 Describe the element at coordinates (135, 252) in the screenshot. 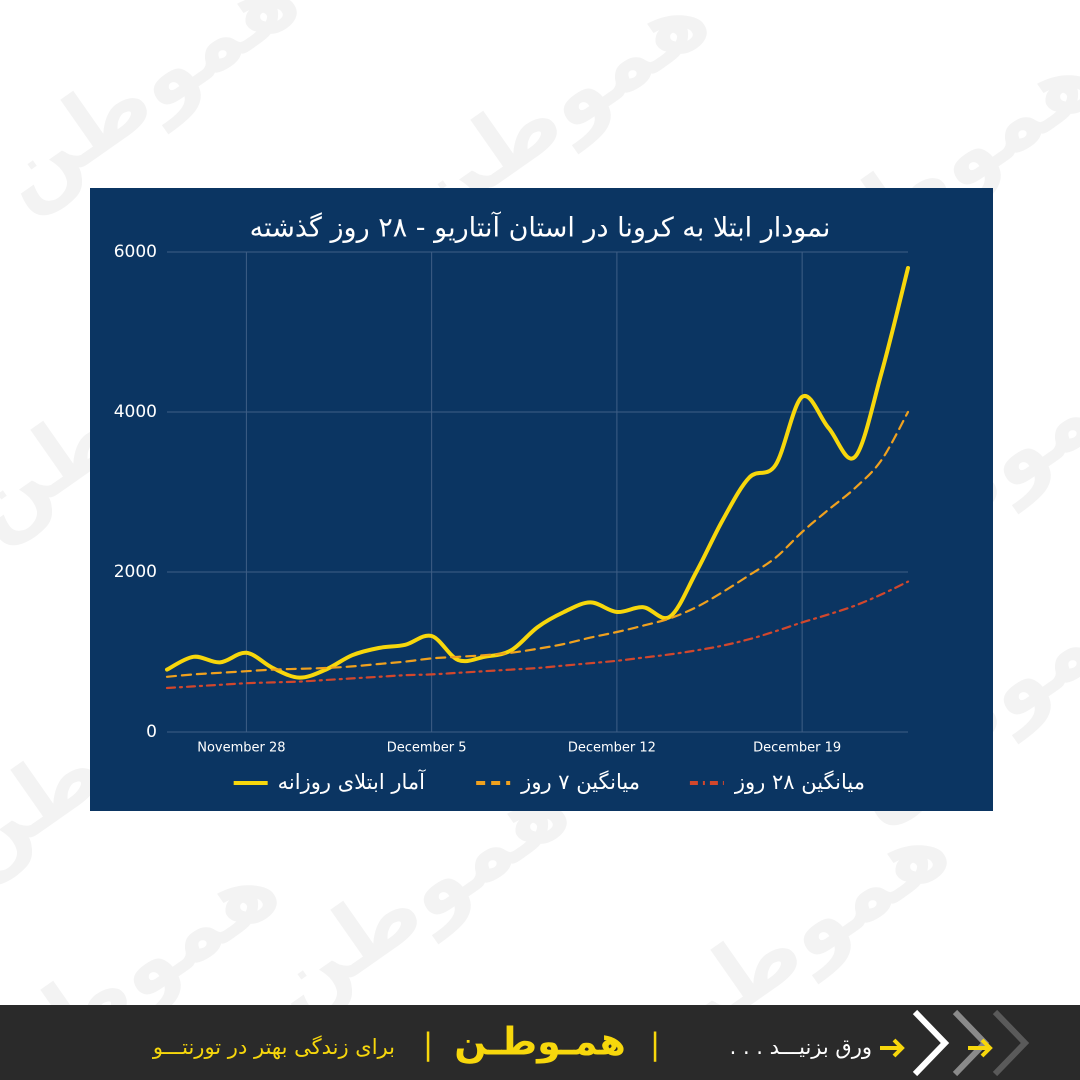

I see `y-tick-label: 6000` at that location.